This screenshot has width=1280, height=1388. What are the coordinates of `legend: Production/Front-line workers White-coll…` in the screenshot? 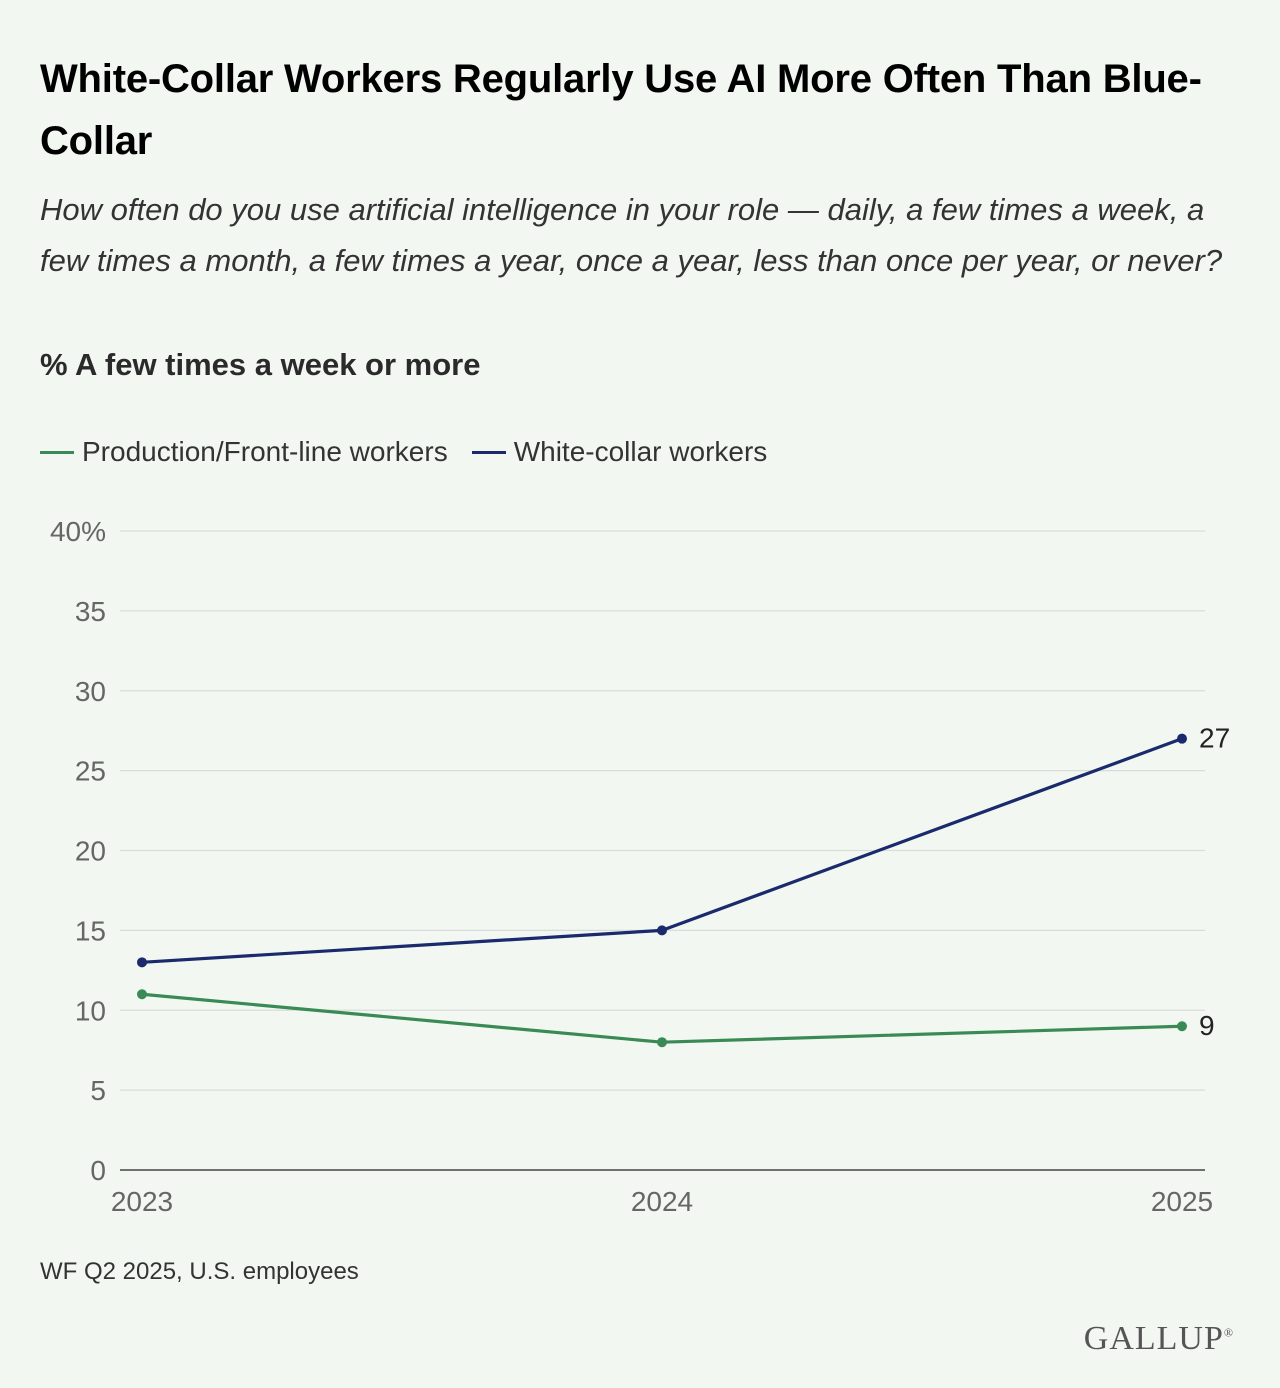 It's located at (415, 452).